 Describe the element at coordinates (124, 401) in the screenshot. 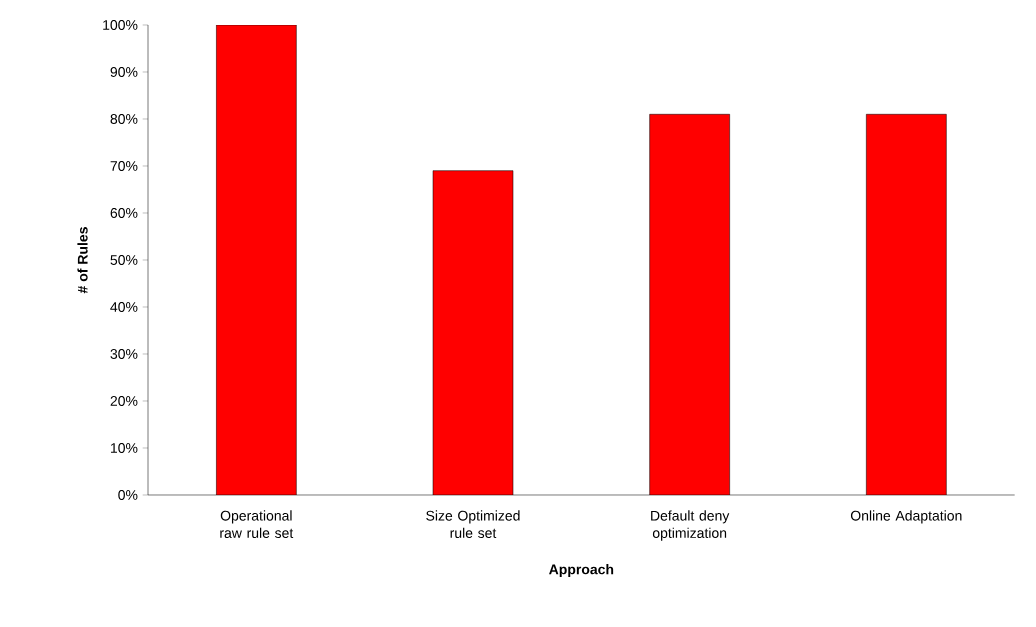

I see `y-tick-label: 20%` at that location.